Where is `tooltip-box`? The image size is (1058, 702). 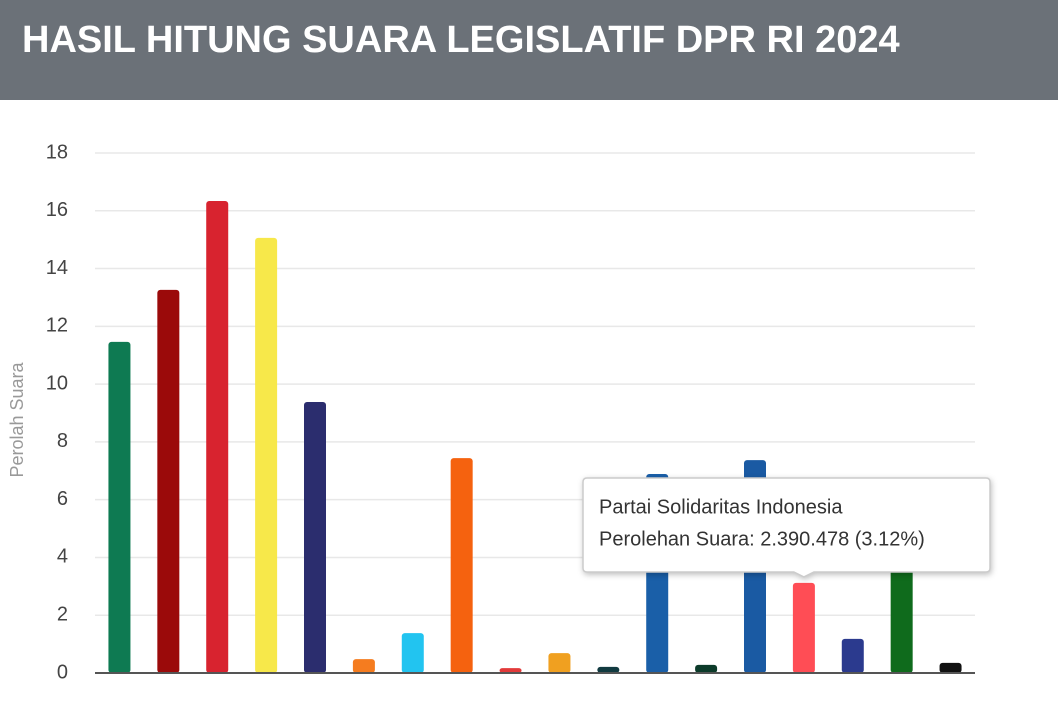 tooltip-box is located at coordinates (786, 527).